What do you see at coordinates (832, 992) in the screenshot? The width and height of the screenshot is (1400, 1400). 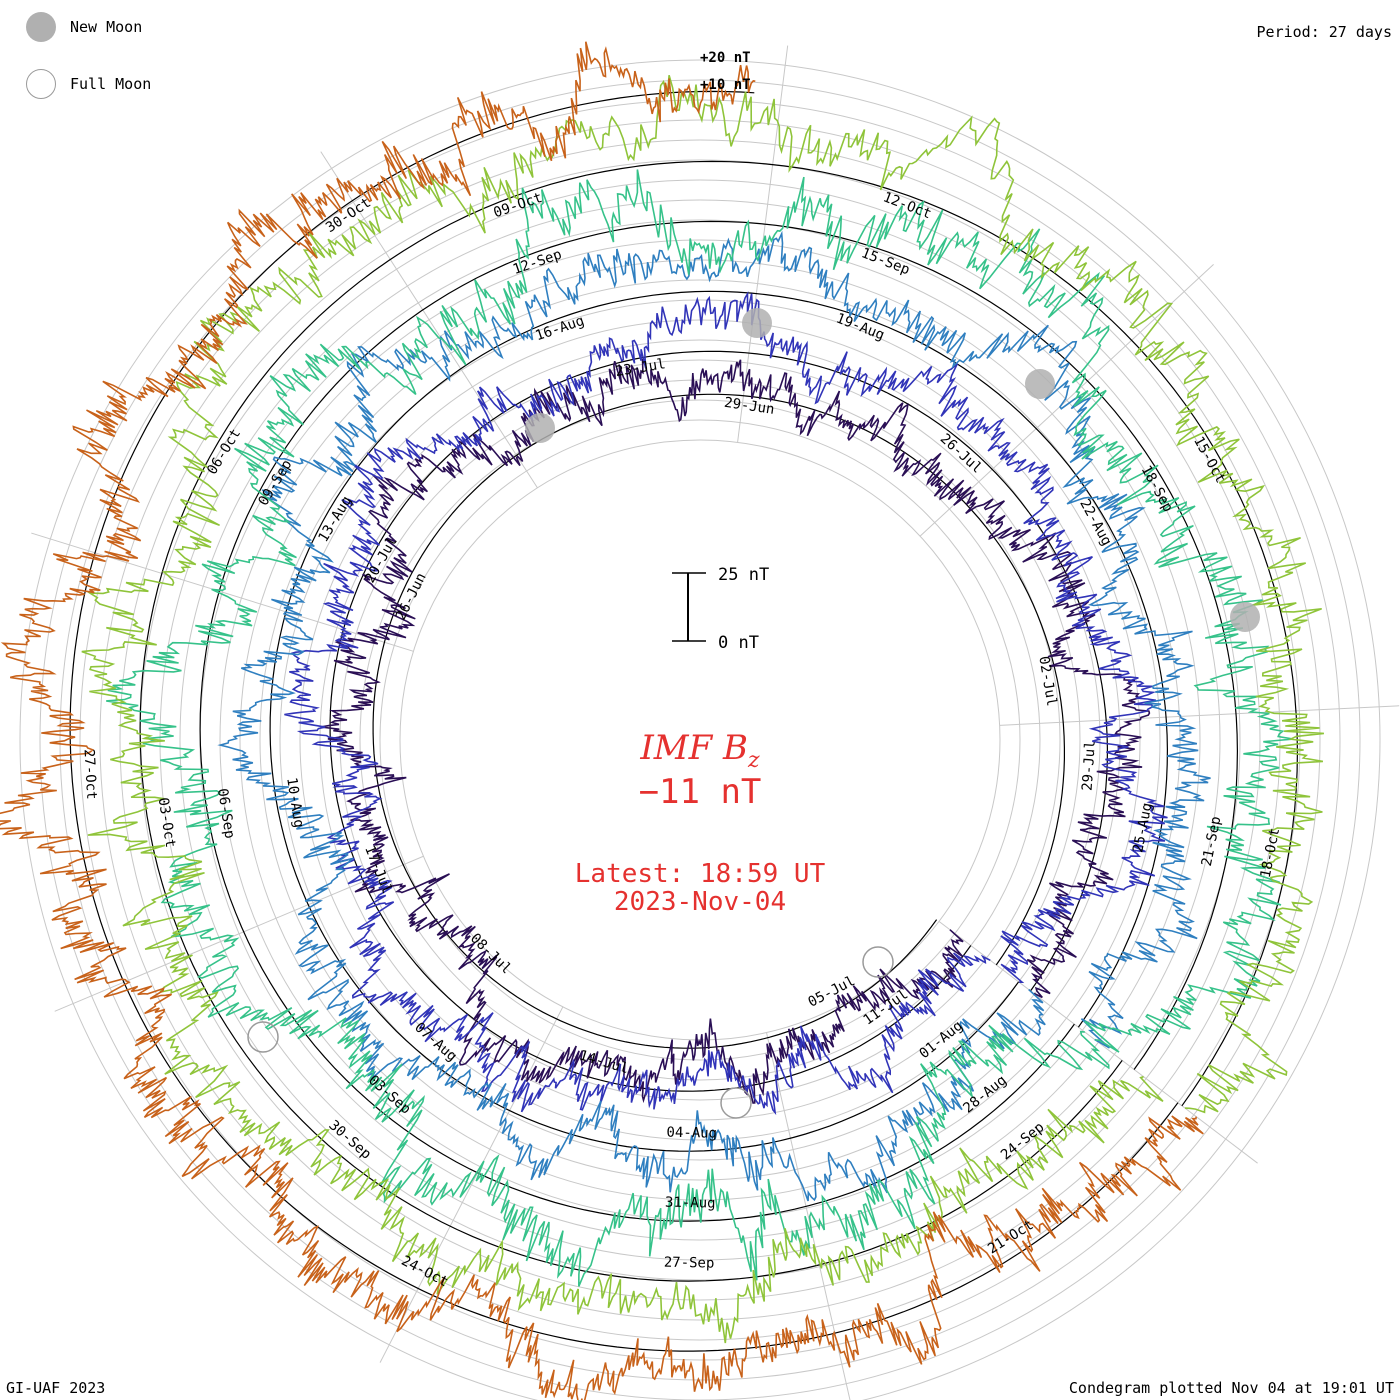 I see `date-tick-label: 05-Jul` at bounding box center [832, 992].